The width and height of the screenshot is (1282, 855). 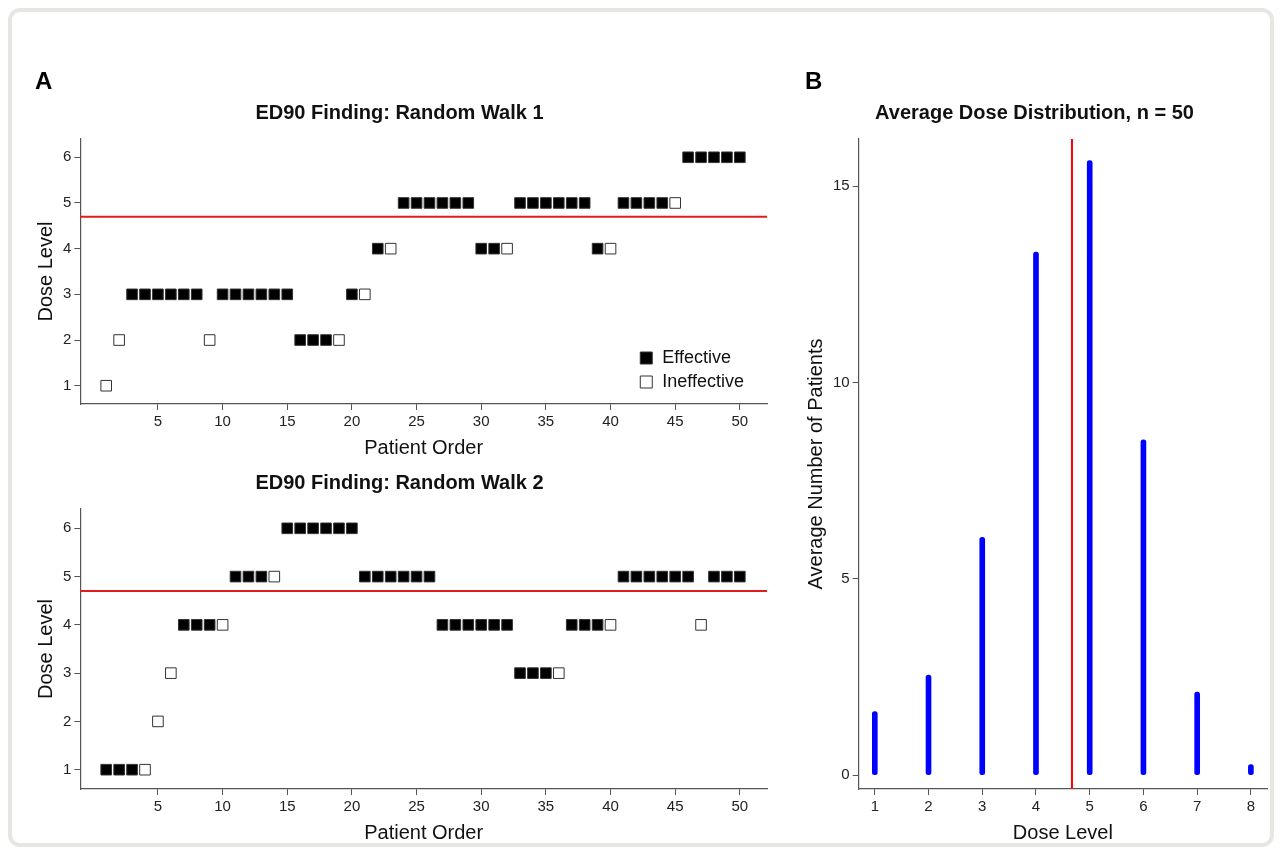 I want to click on y-tick-label: 15, so click(x=841, y=185).